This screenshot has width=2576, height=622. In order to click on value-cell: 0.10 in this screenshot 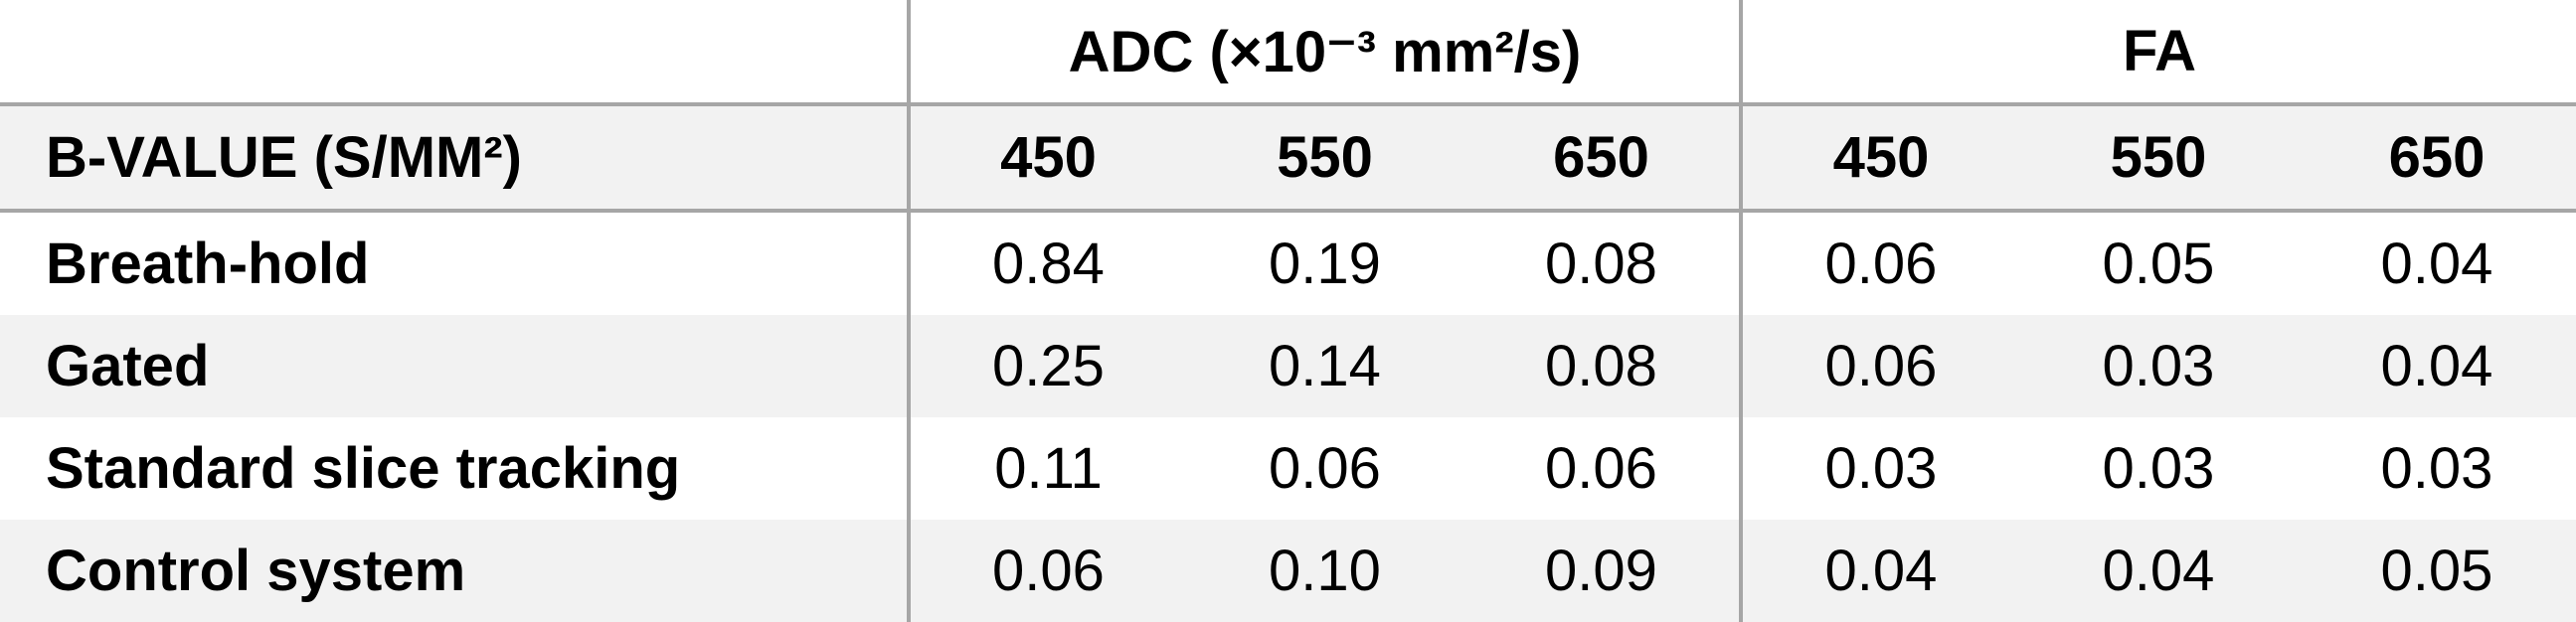, I will do `click(1324, 571)`.